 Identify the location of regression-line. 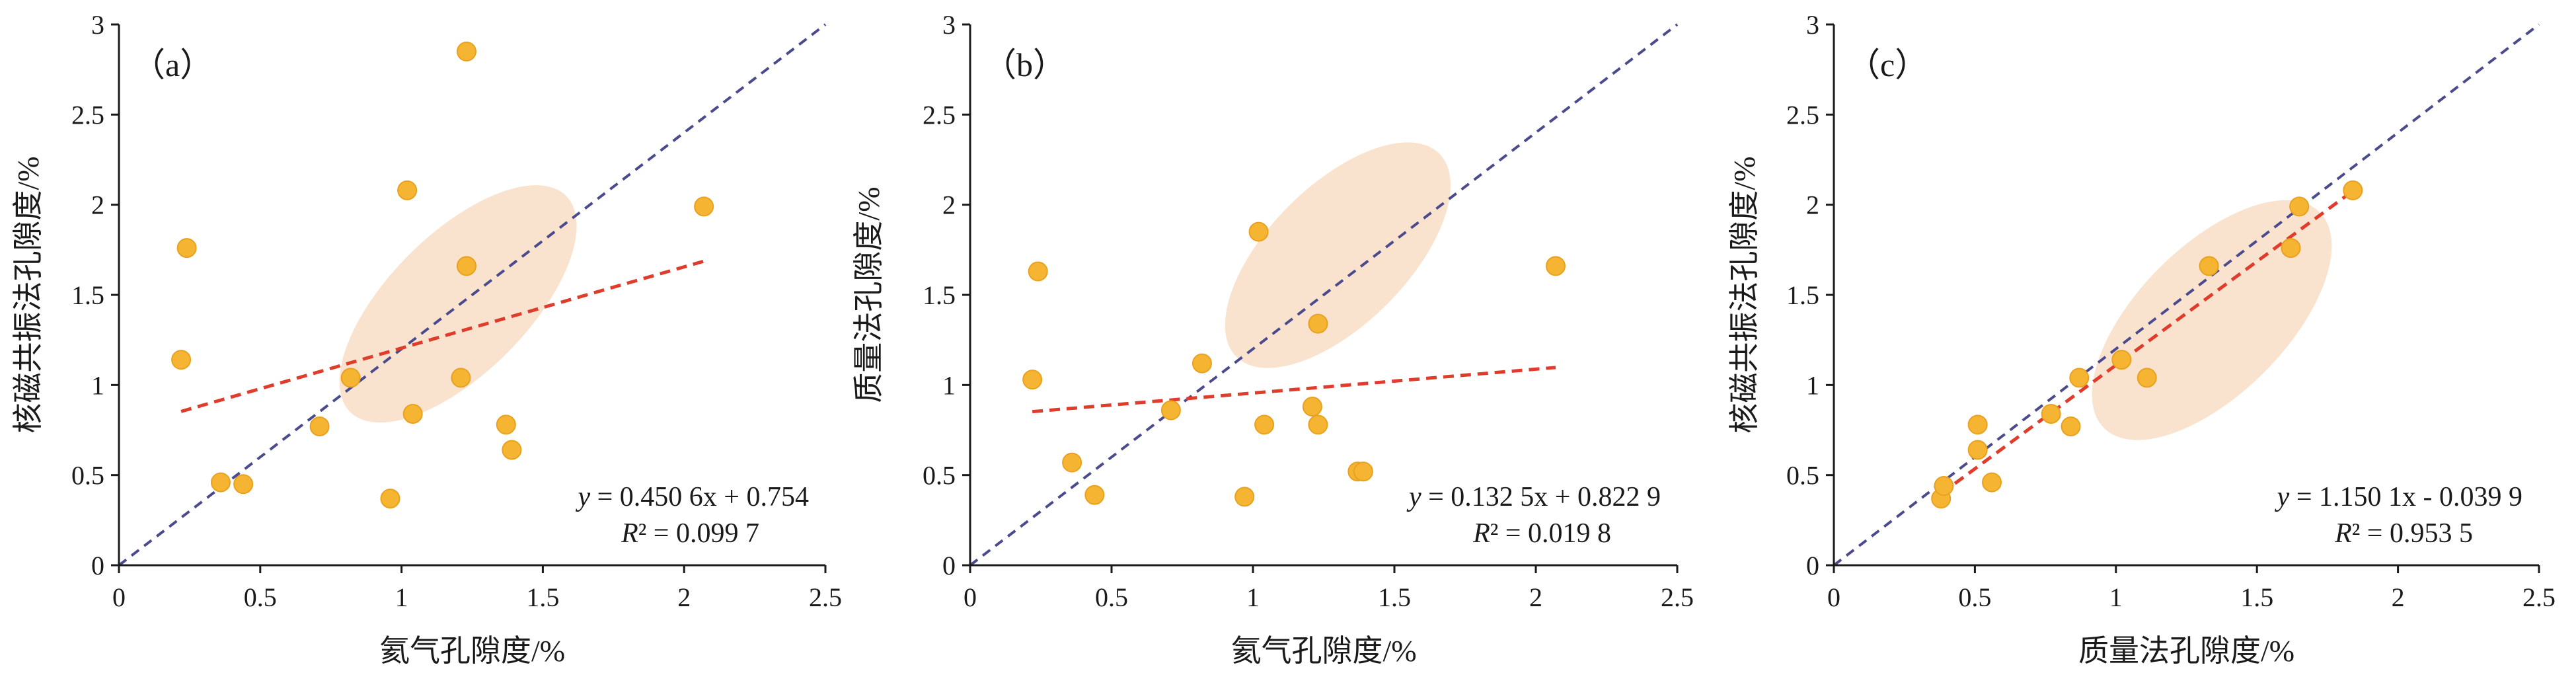
(1294, 390).